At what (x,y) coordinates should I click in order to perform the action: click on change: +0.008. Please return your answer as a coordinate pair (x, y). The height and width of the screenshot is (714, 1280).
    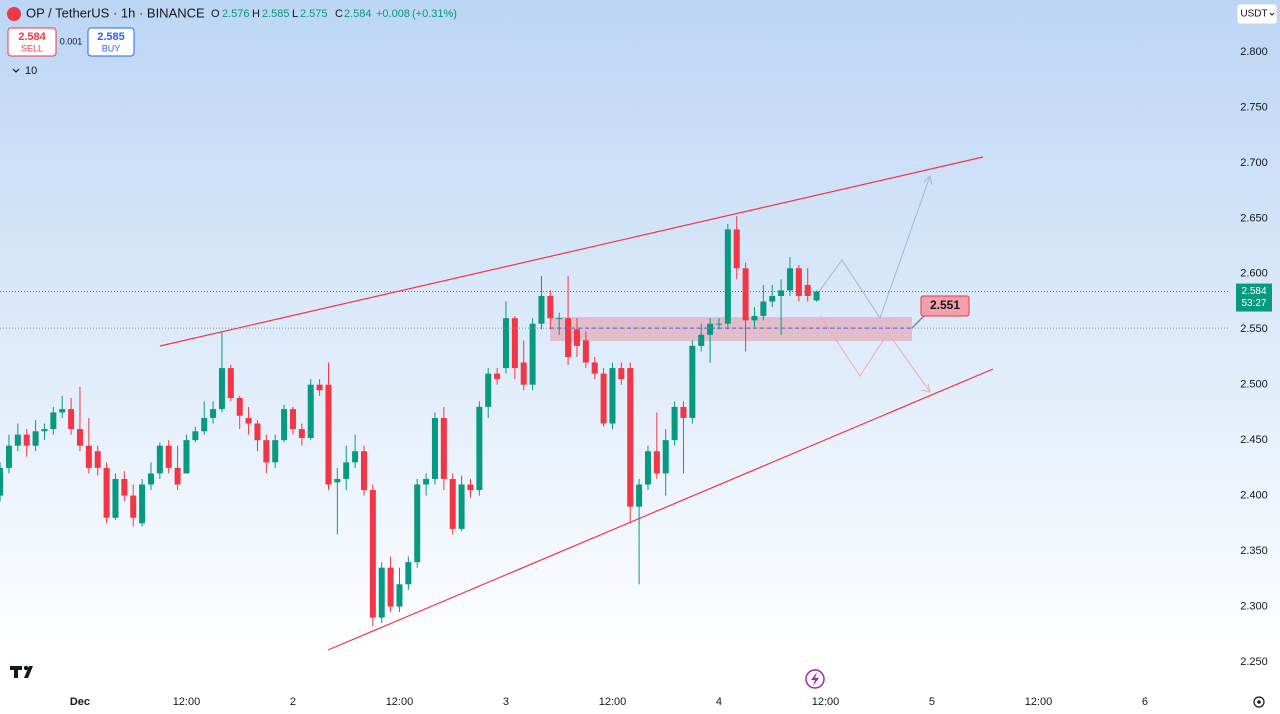
    Looking at the image, I should click on (393, 14).